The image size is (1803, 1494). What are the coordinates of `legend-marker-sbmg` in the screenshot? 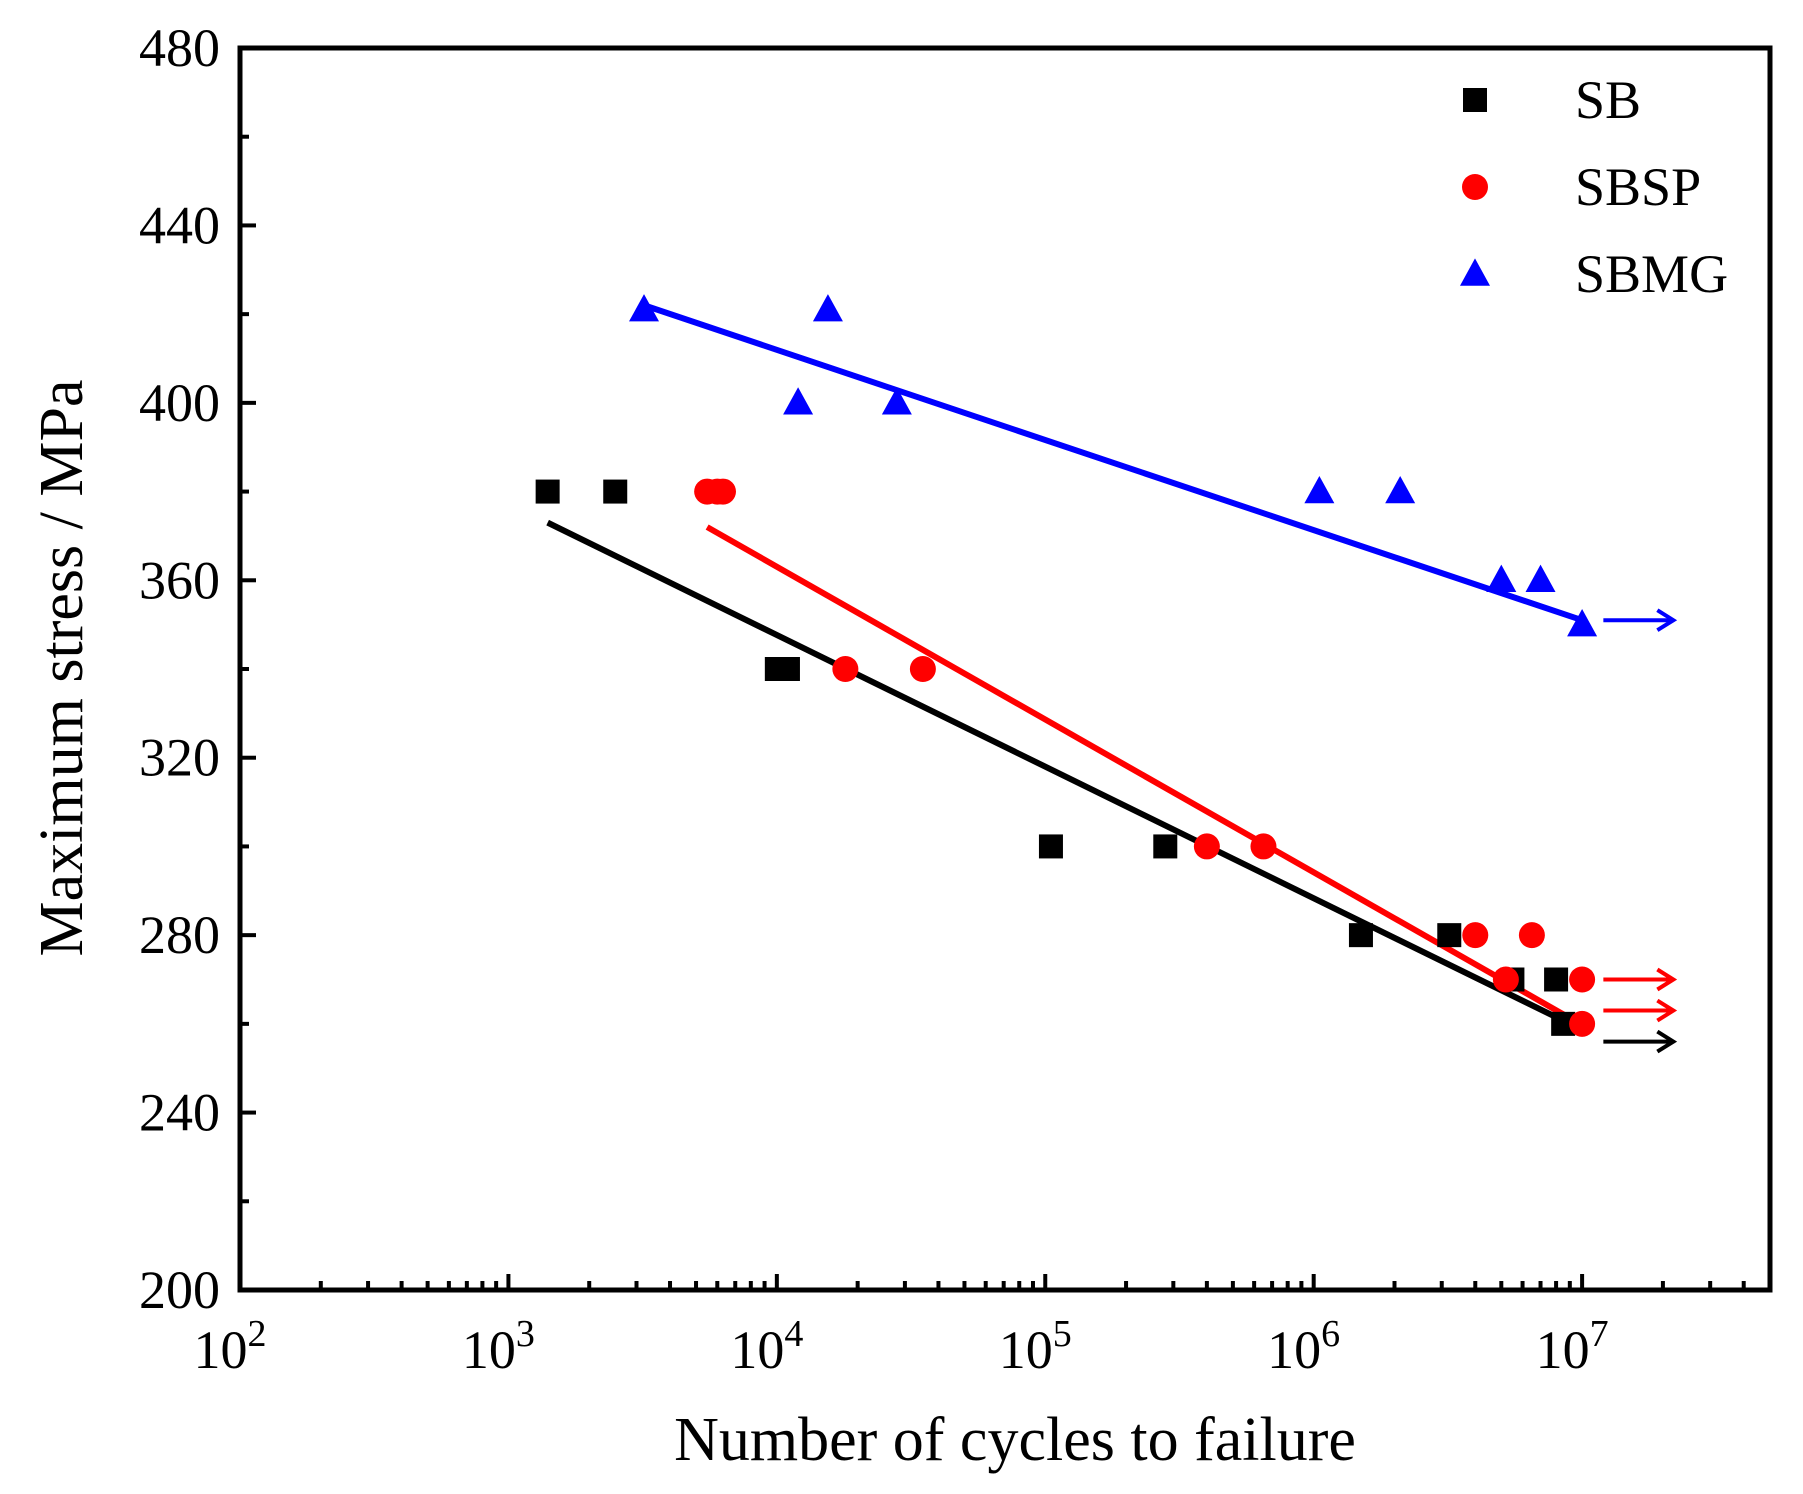 It's located at (1475, 272).